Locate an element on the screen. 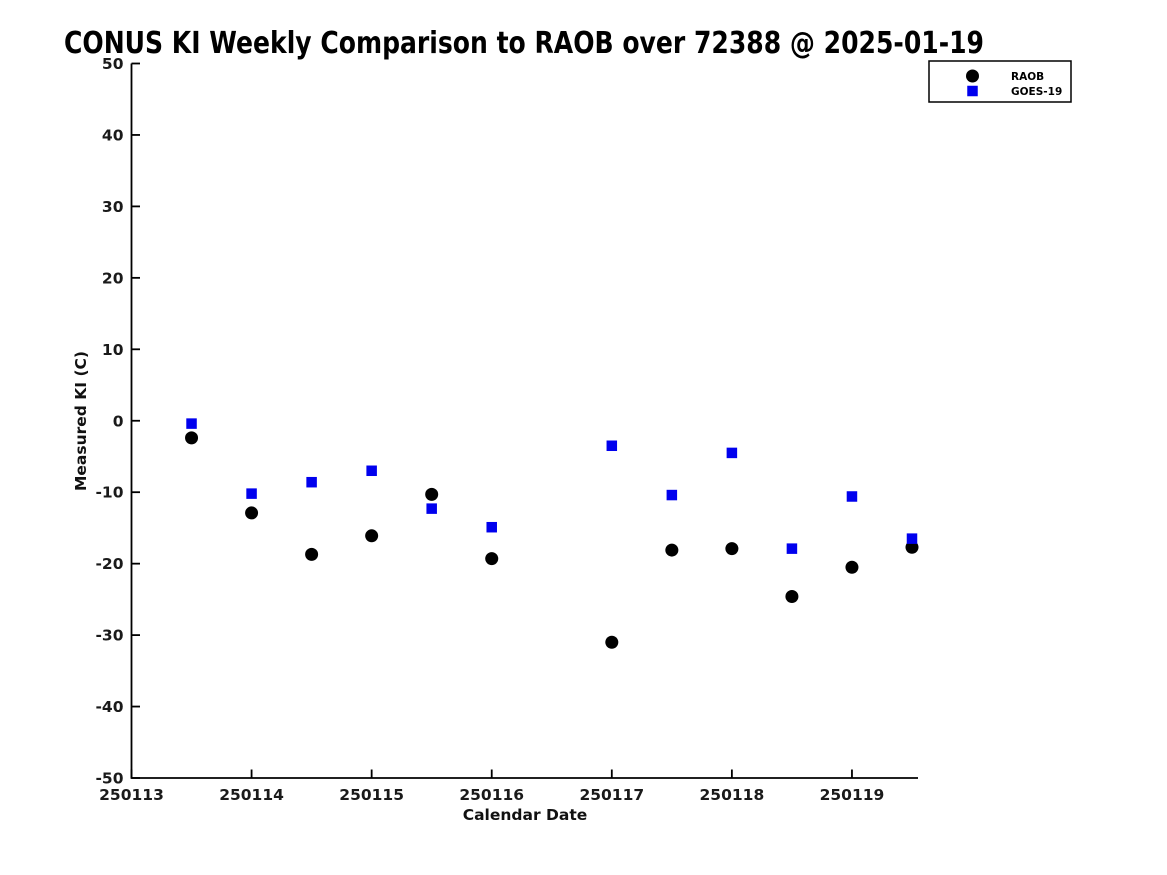 The image size is (1167, 875). y-tick-label: 10 is located at coordinates (113, 350).